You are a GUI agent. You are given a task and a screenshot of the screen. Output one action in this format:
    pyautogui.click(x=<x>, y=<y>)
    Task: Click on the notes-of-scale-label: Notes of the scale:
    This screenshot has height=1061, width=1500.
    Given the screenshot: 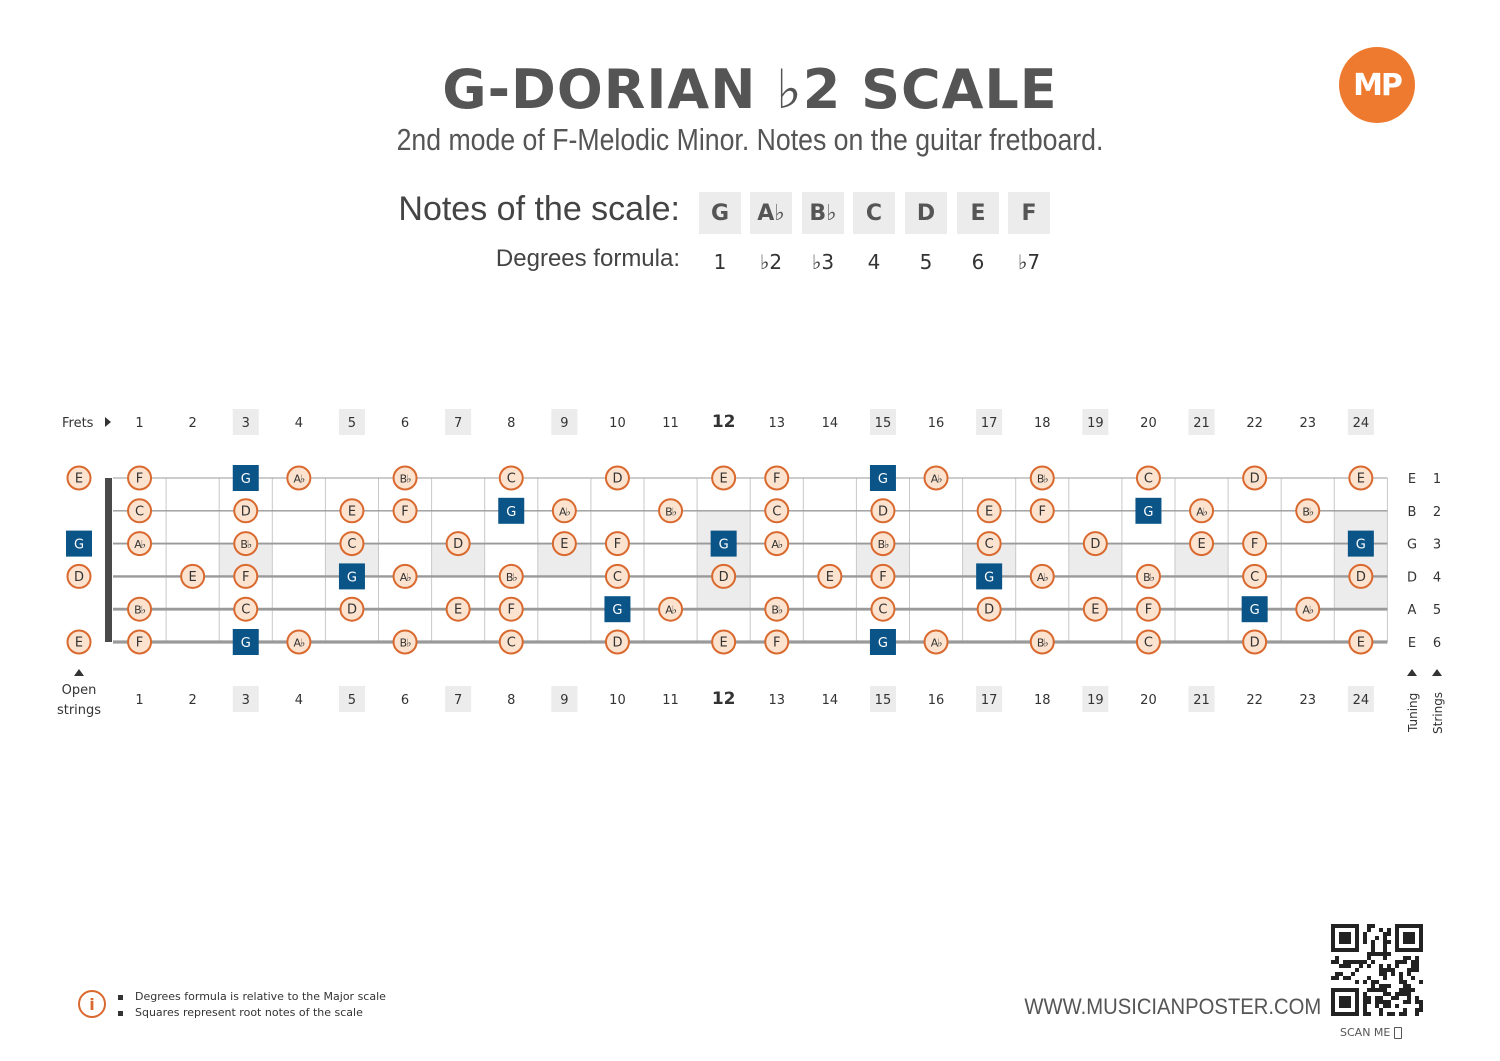 What is the action you would take?
    pyautogui.click(x=539, y=209)
    